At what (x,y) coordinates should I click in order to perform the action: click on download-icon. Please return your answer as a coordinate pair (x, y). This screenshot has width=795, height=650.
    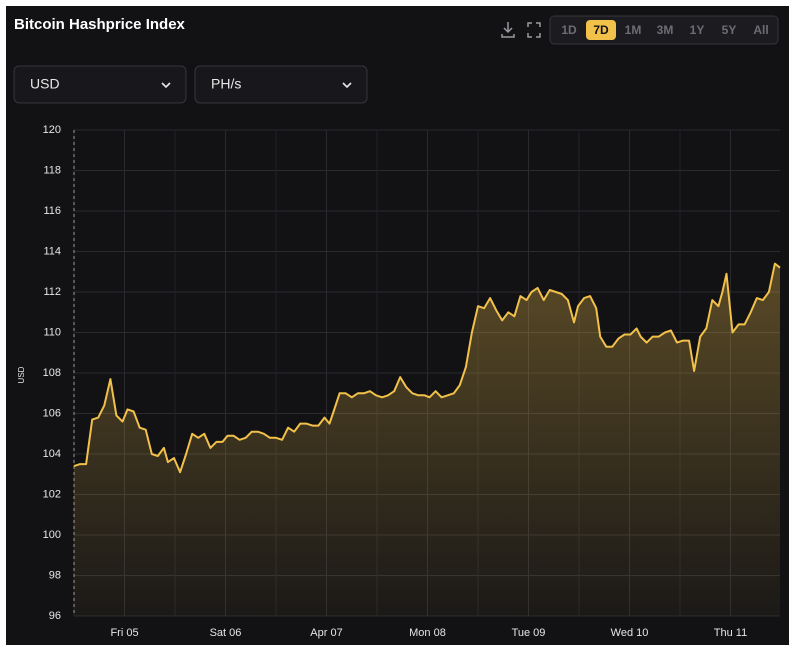
    Looking at the image, I should click on (508, 30).